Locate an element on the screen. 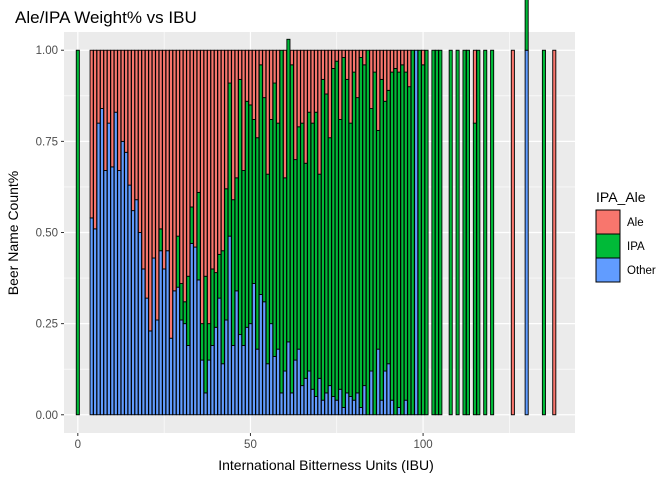  legend-title: IPA_Ale is located at coordinates (621, 197).